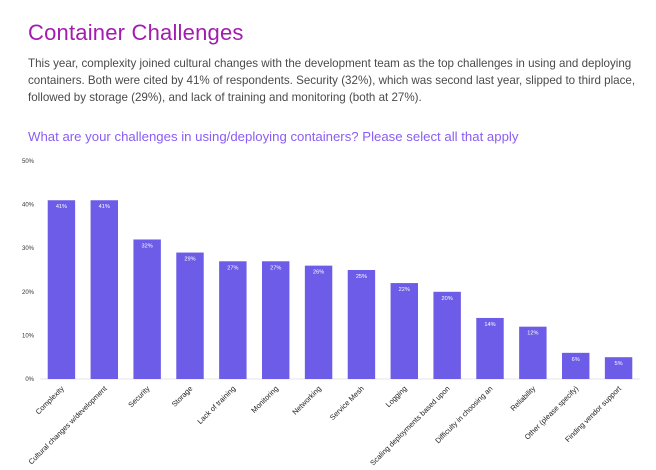 The height and width of the screenshot is (470, 656). Describe the element at coordinates (182, 396) in the screenshot. I see `x-tick-label: Storage` at that location.